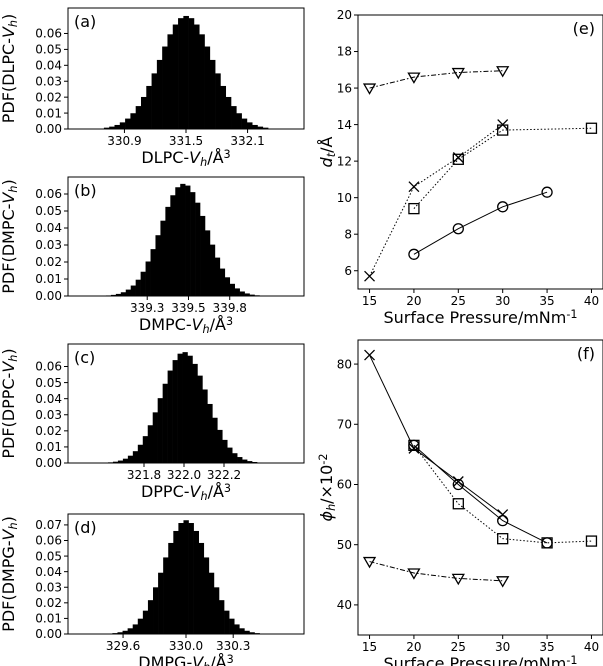 The width and height of the screenshot is (603, 666). Describe the element at coordinates (48, 431) in the screenshot. I see `y-tick-label: 0.02` at that location.